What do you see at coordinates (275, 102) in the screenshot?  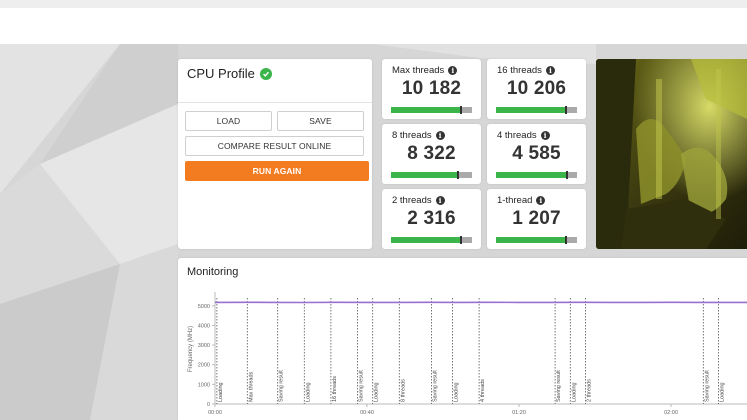 I see `profile-divider` at bounding box center [275, 102].